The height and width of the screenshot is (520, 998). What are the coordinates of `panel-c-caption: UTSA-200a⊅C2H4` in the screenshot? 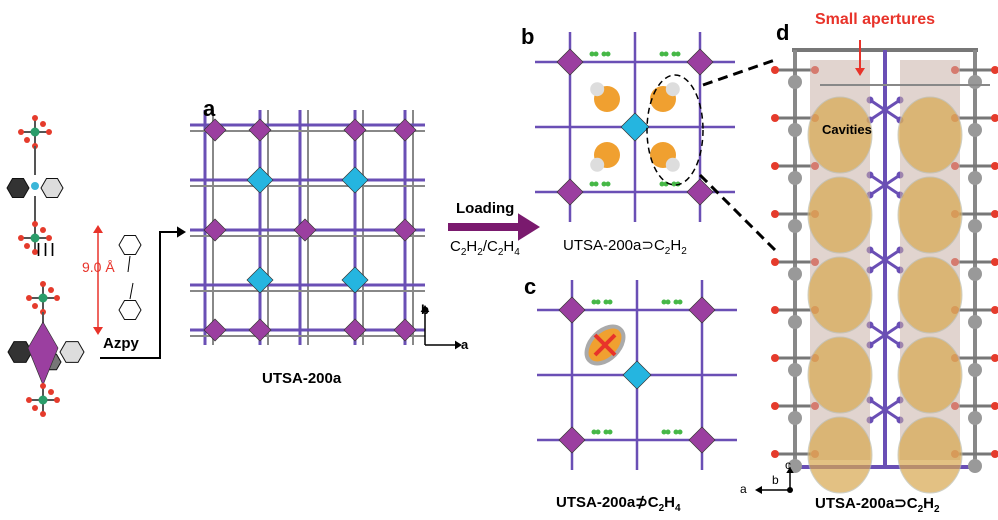 It's located at (618, 504).